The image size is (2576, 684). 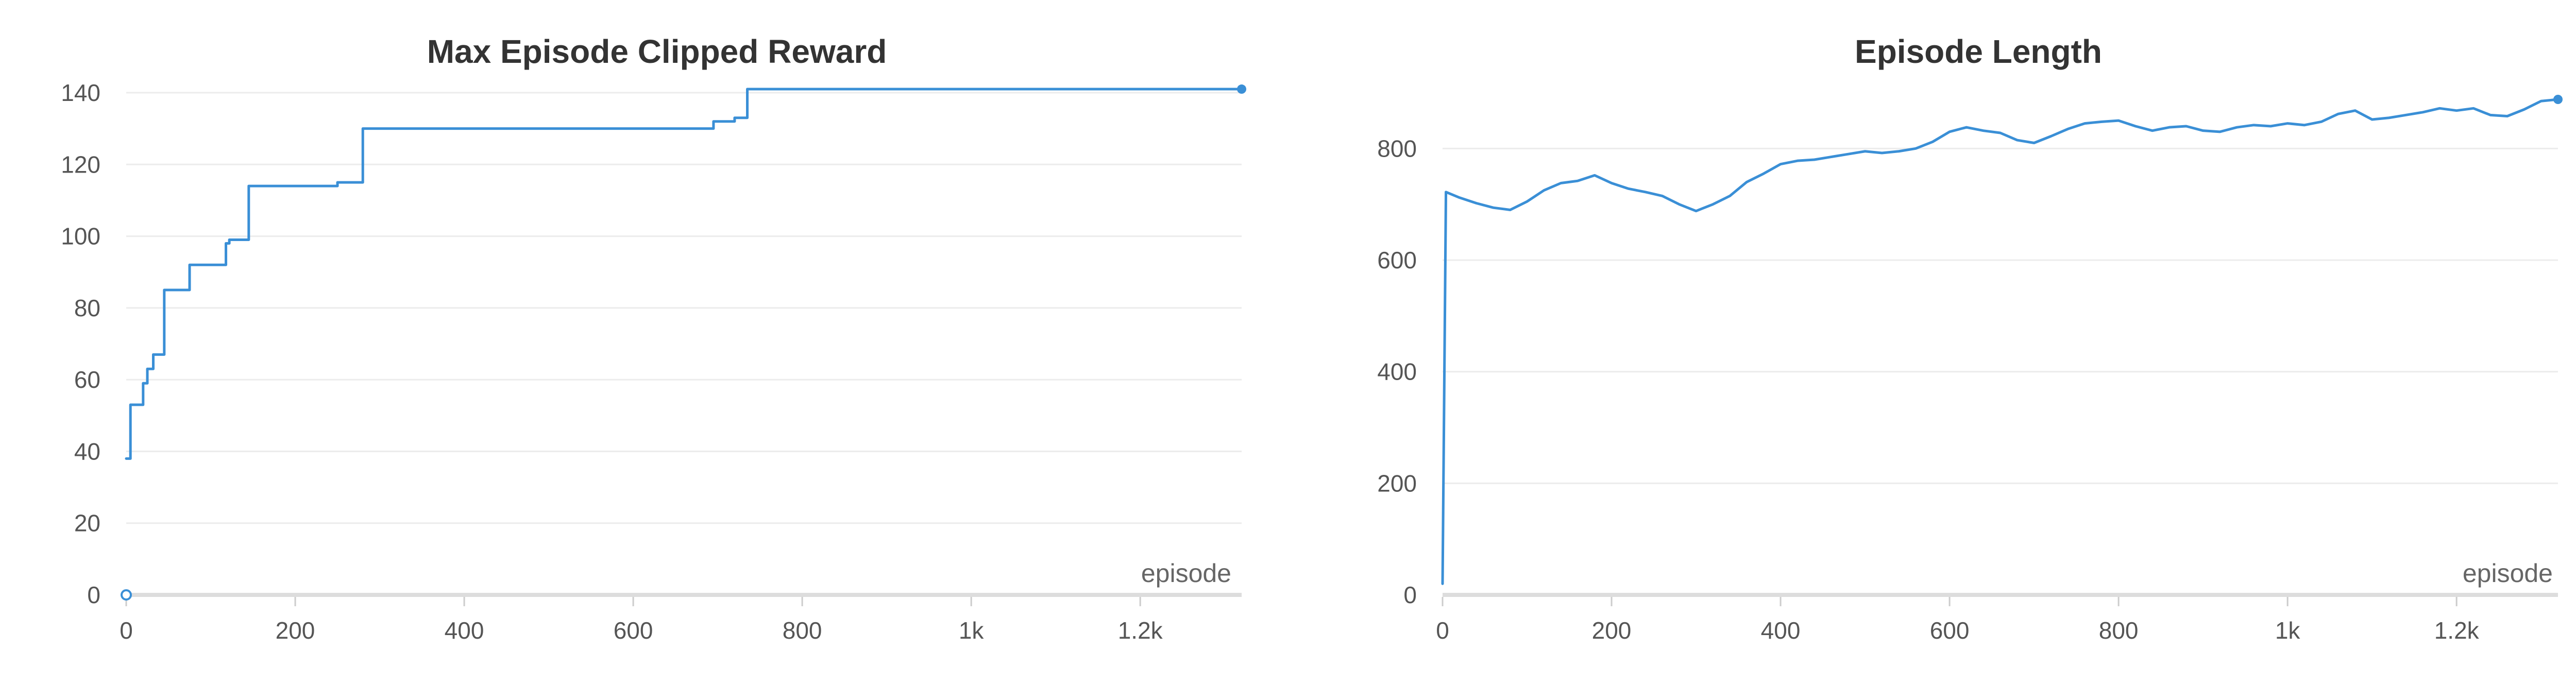 I want to click on y-tick-label: 80, so click(x=87, y=308).